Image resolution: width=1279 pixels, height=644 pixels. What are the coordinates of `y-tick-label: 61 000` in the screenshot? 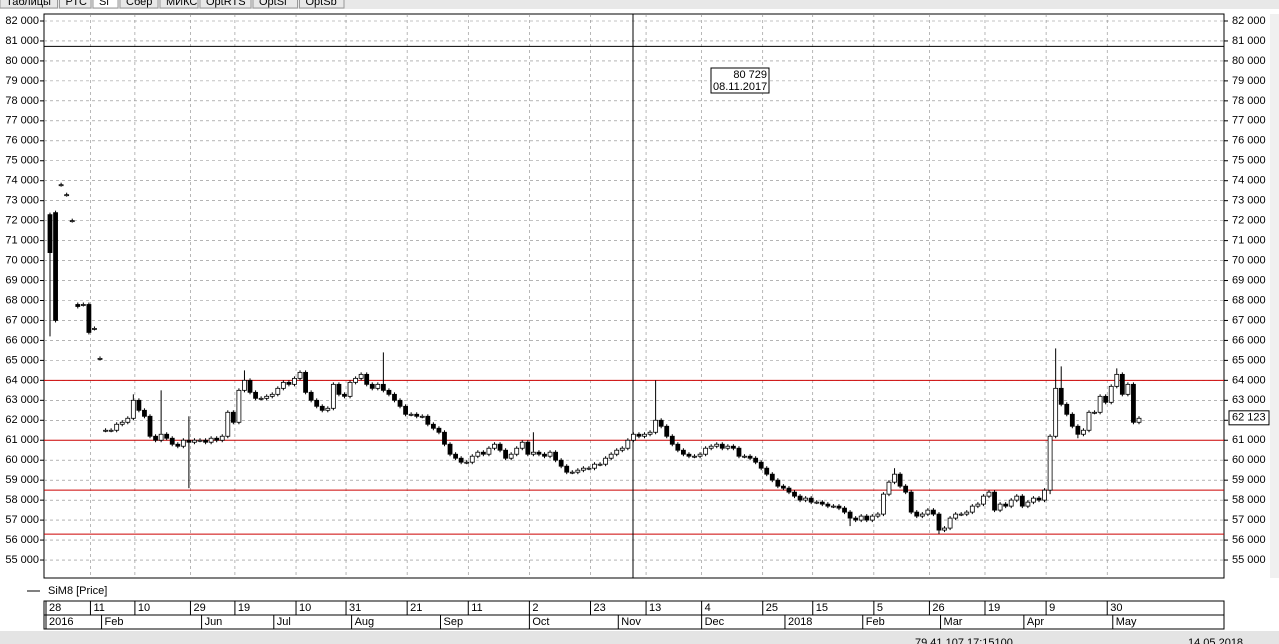 It's located at (22, 440).